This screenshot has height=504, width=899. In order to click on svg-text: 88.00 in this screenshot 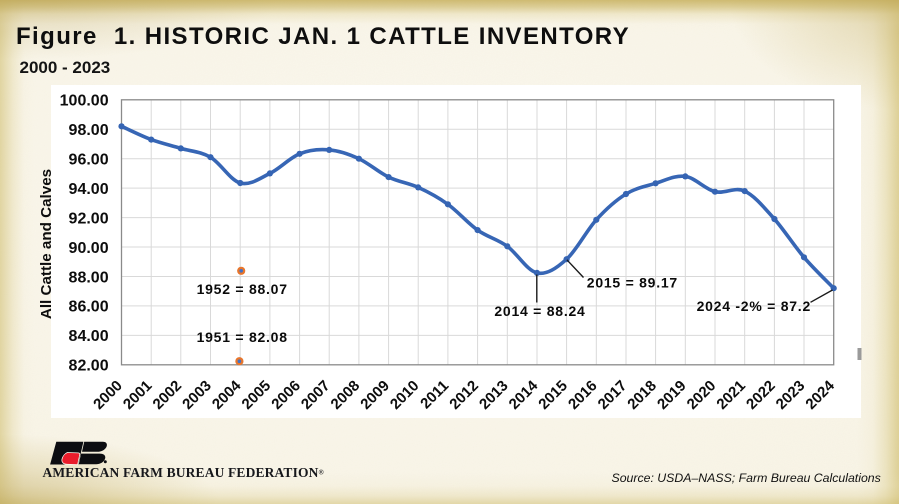, I will do `click(89, 277)`.